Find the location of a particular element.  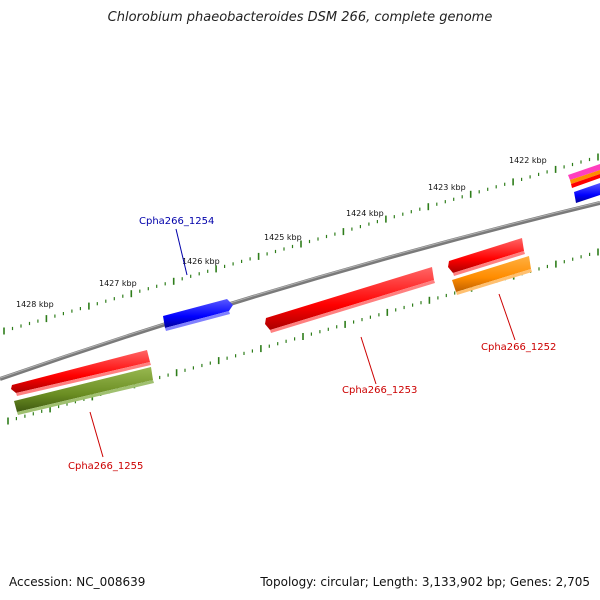

accession-text: Accession: NC_008639 is located at coordinates (77, 582).